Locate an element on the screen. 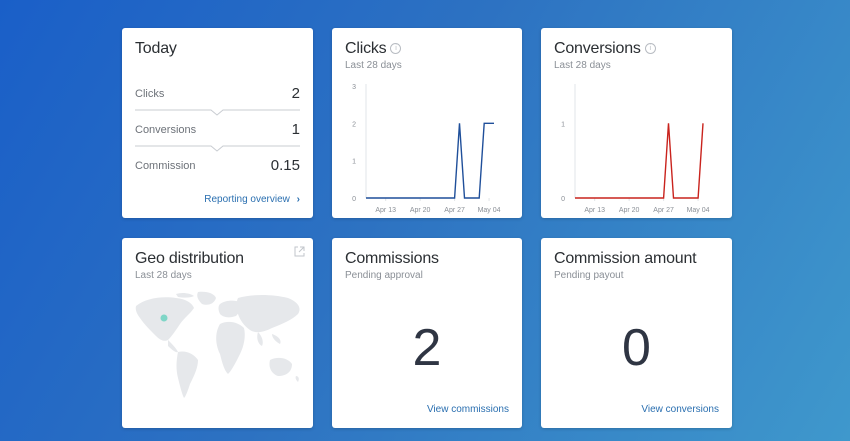 This screenshot has height=441, width=850. geo-subtitle: Last 28 days is located at coordinates (163, 275).